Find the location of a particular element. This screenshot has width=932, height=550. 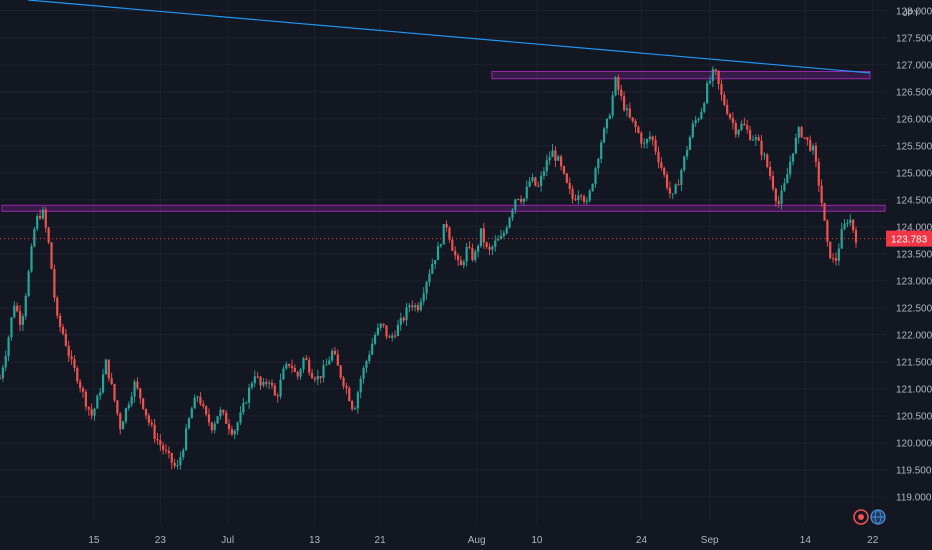

globe-icon is located at coordinates (878, 517).